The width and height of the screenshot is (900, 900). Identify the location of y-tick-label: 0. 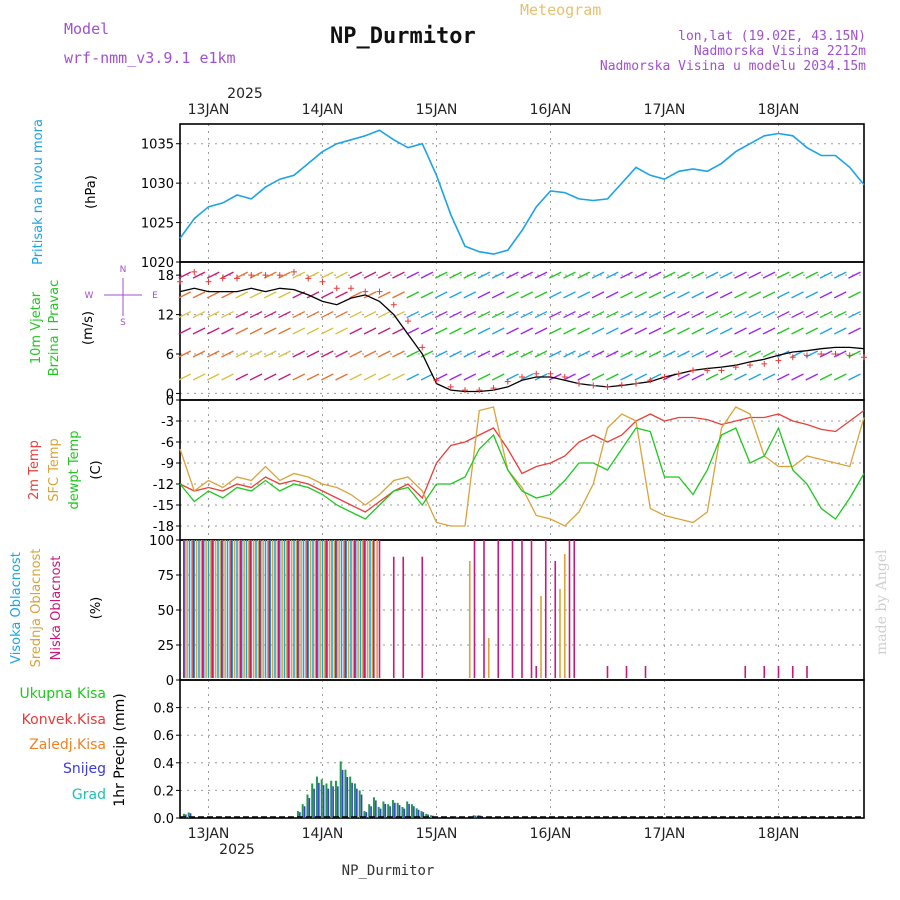
(170, 394).